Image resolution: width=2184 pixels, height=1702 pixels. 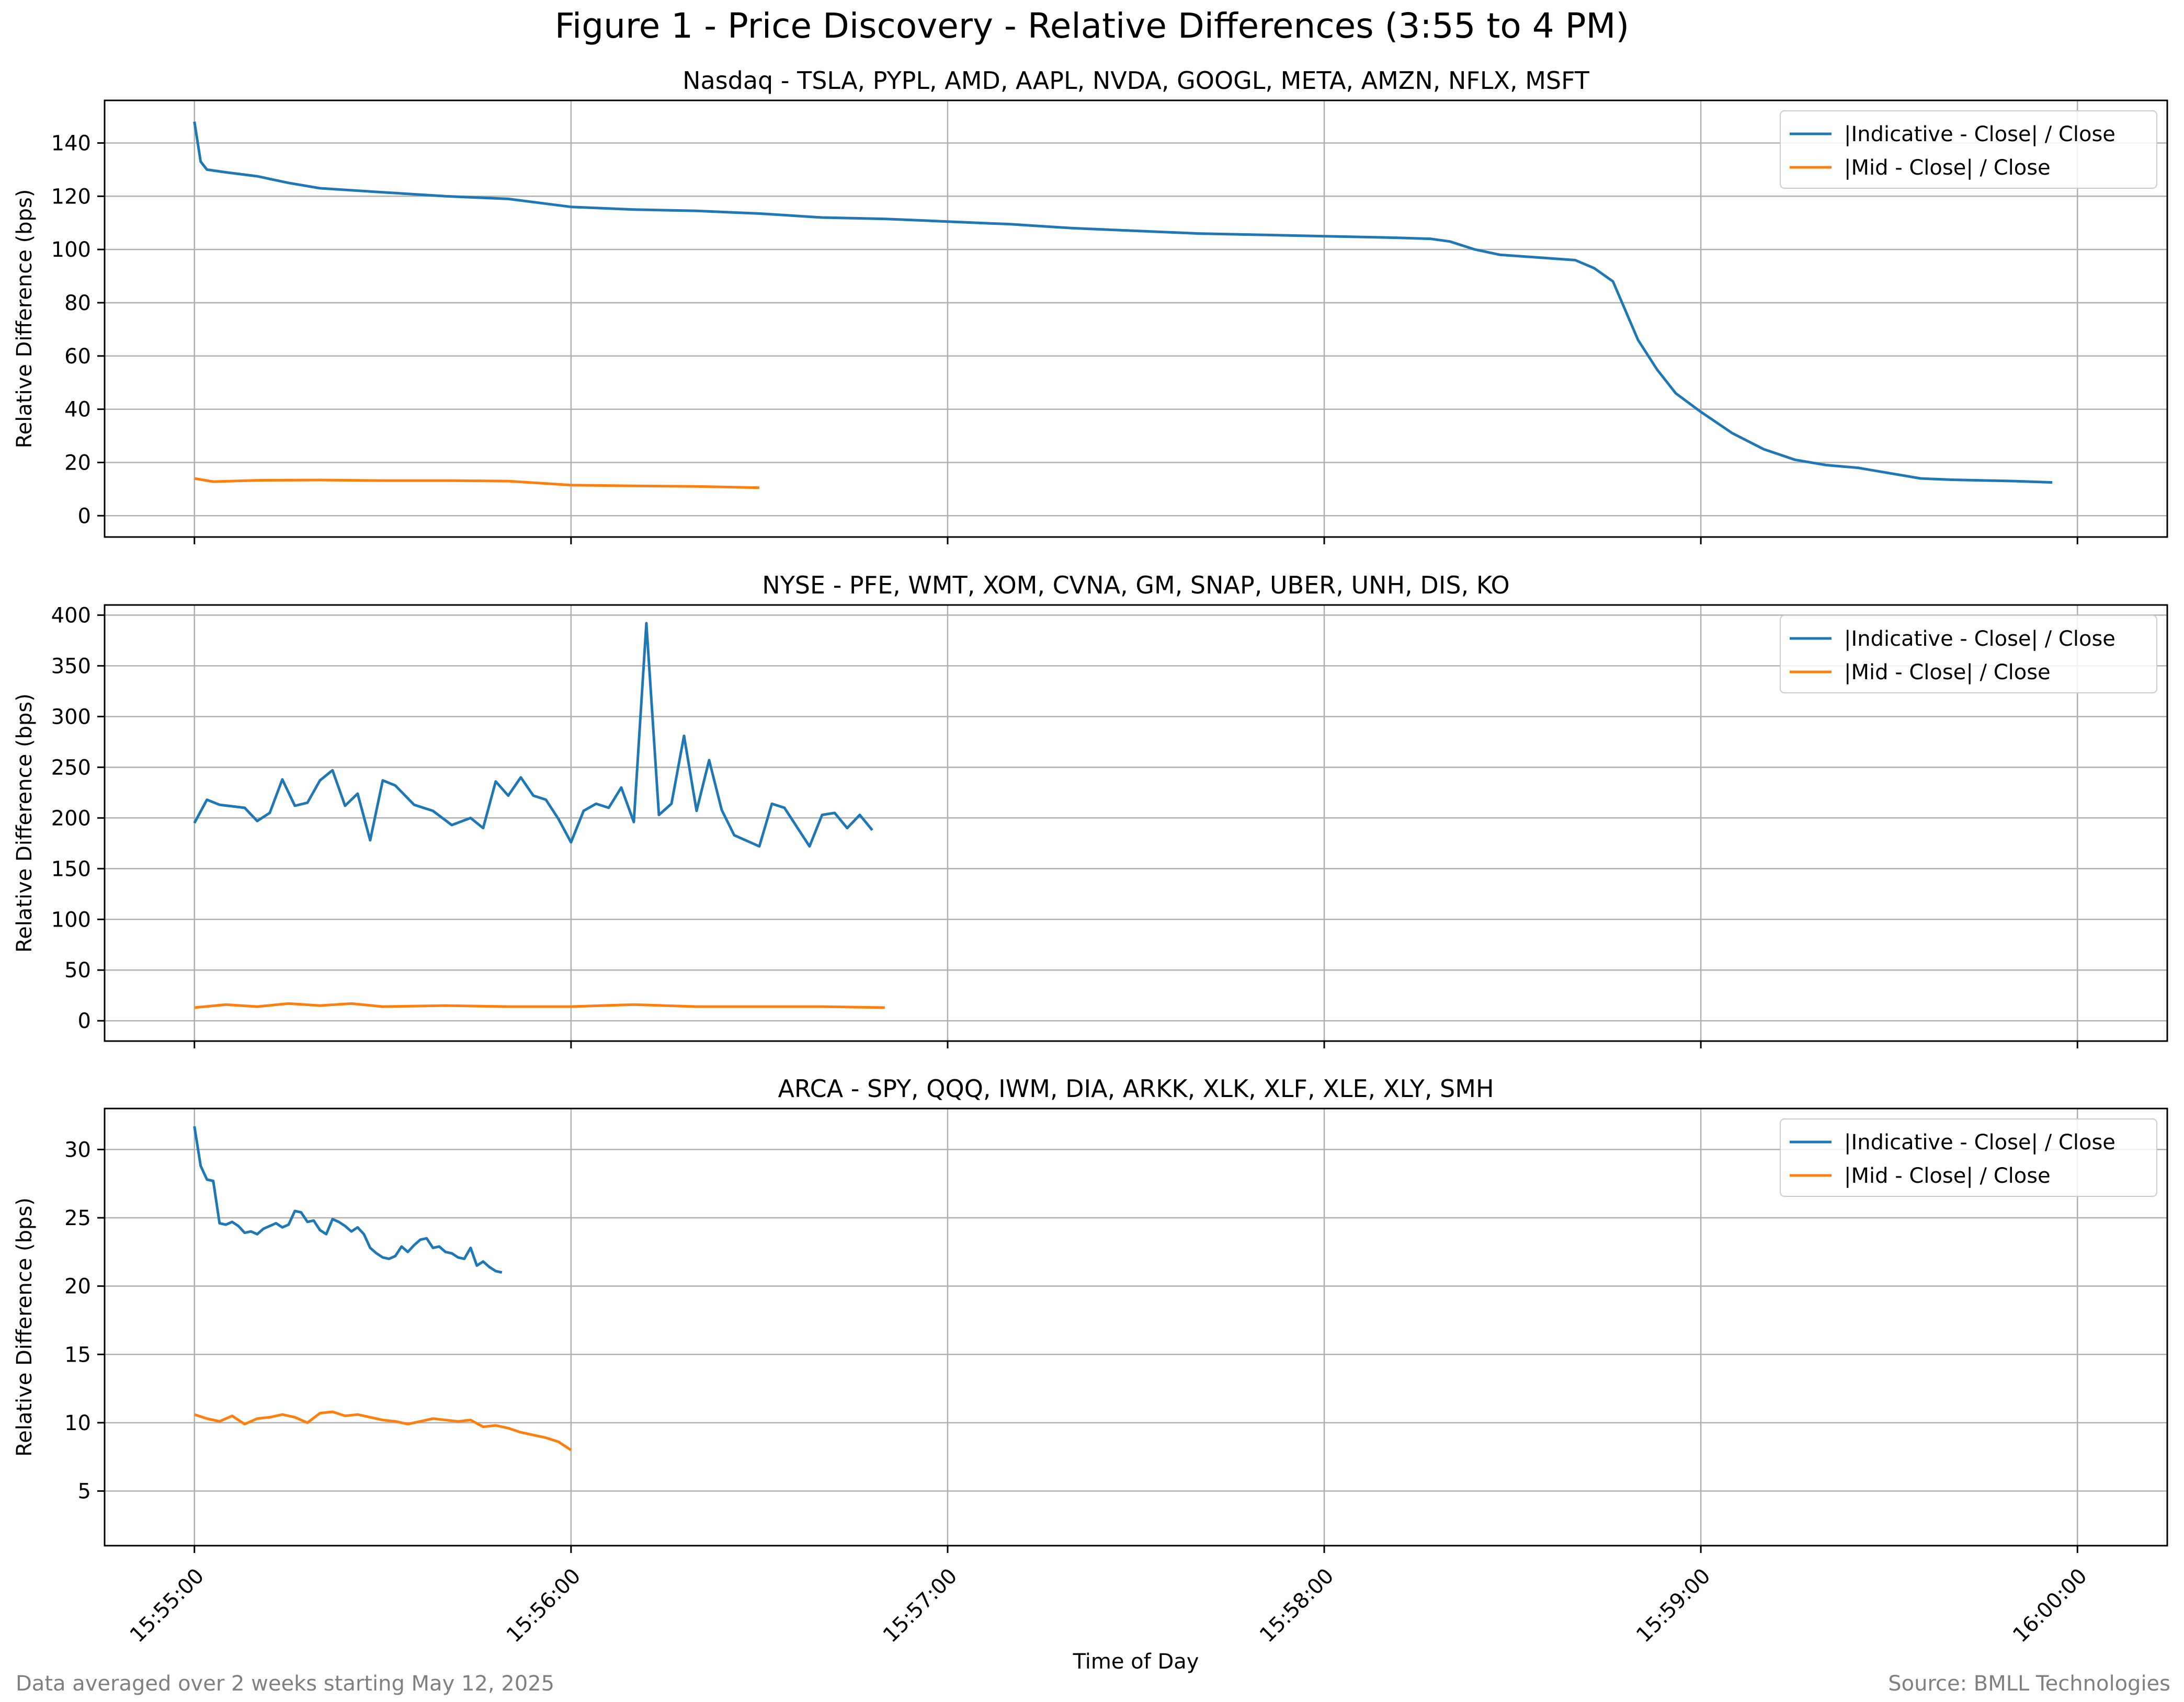 What do you see at coordinates (71, 615) in the screenshot?
I see `y-tick-label: 400` at bounding box center [71, 615].